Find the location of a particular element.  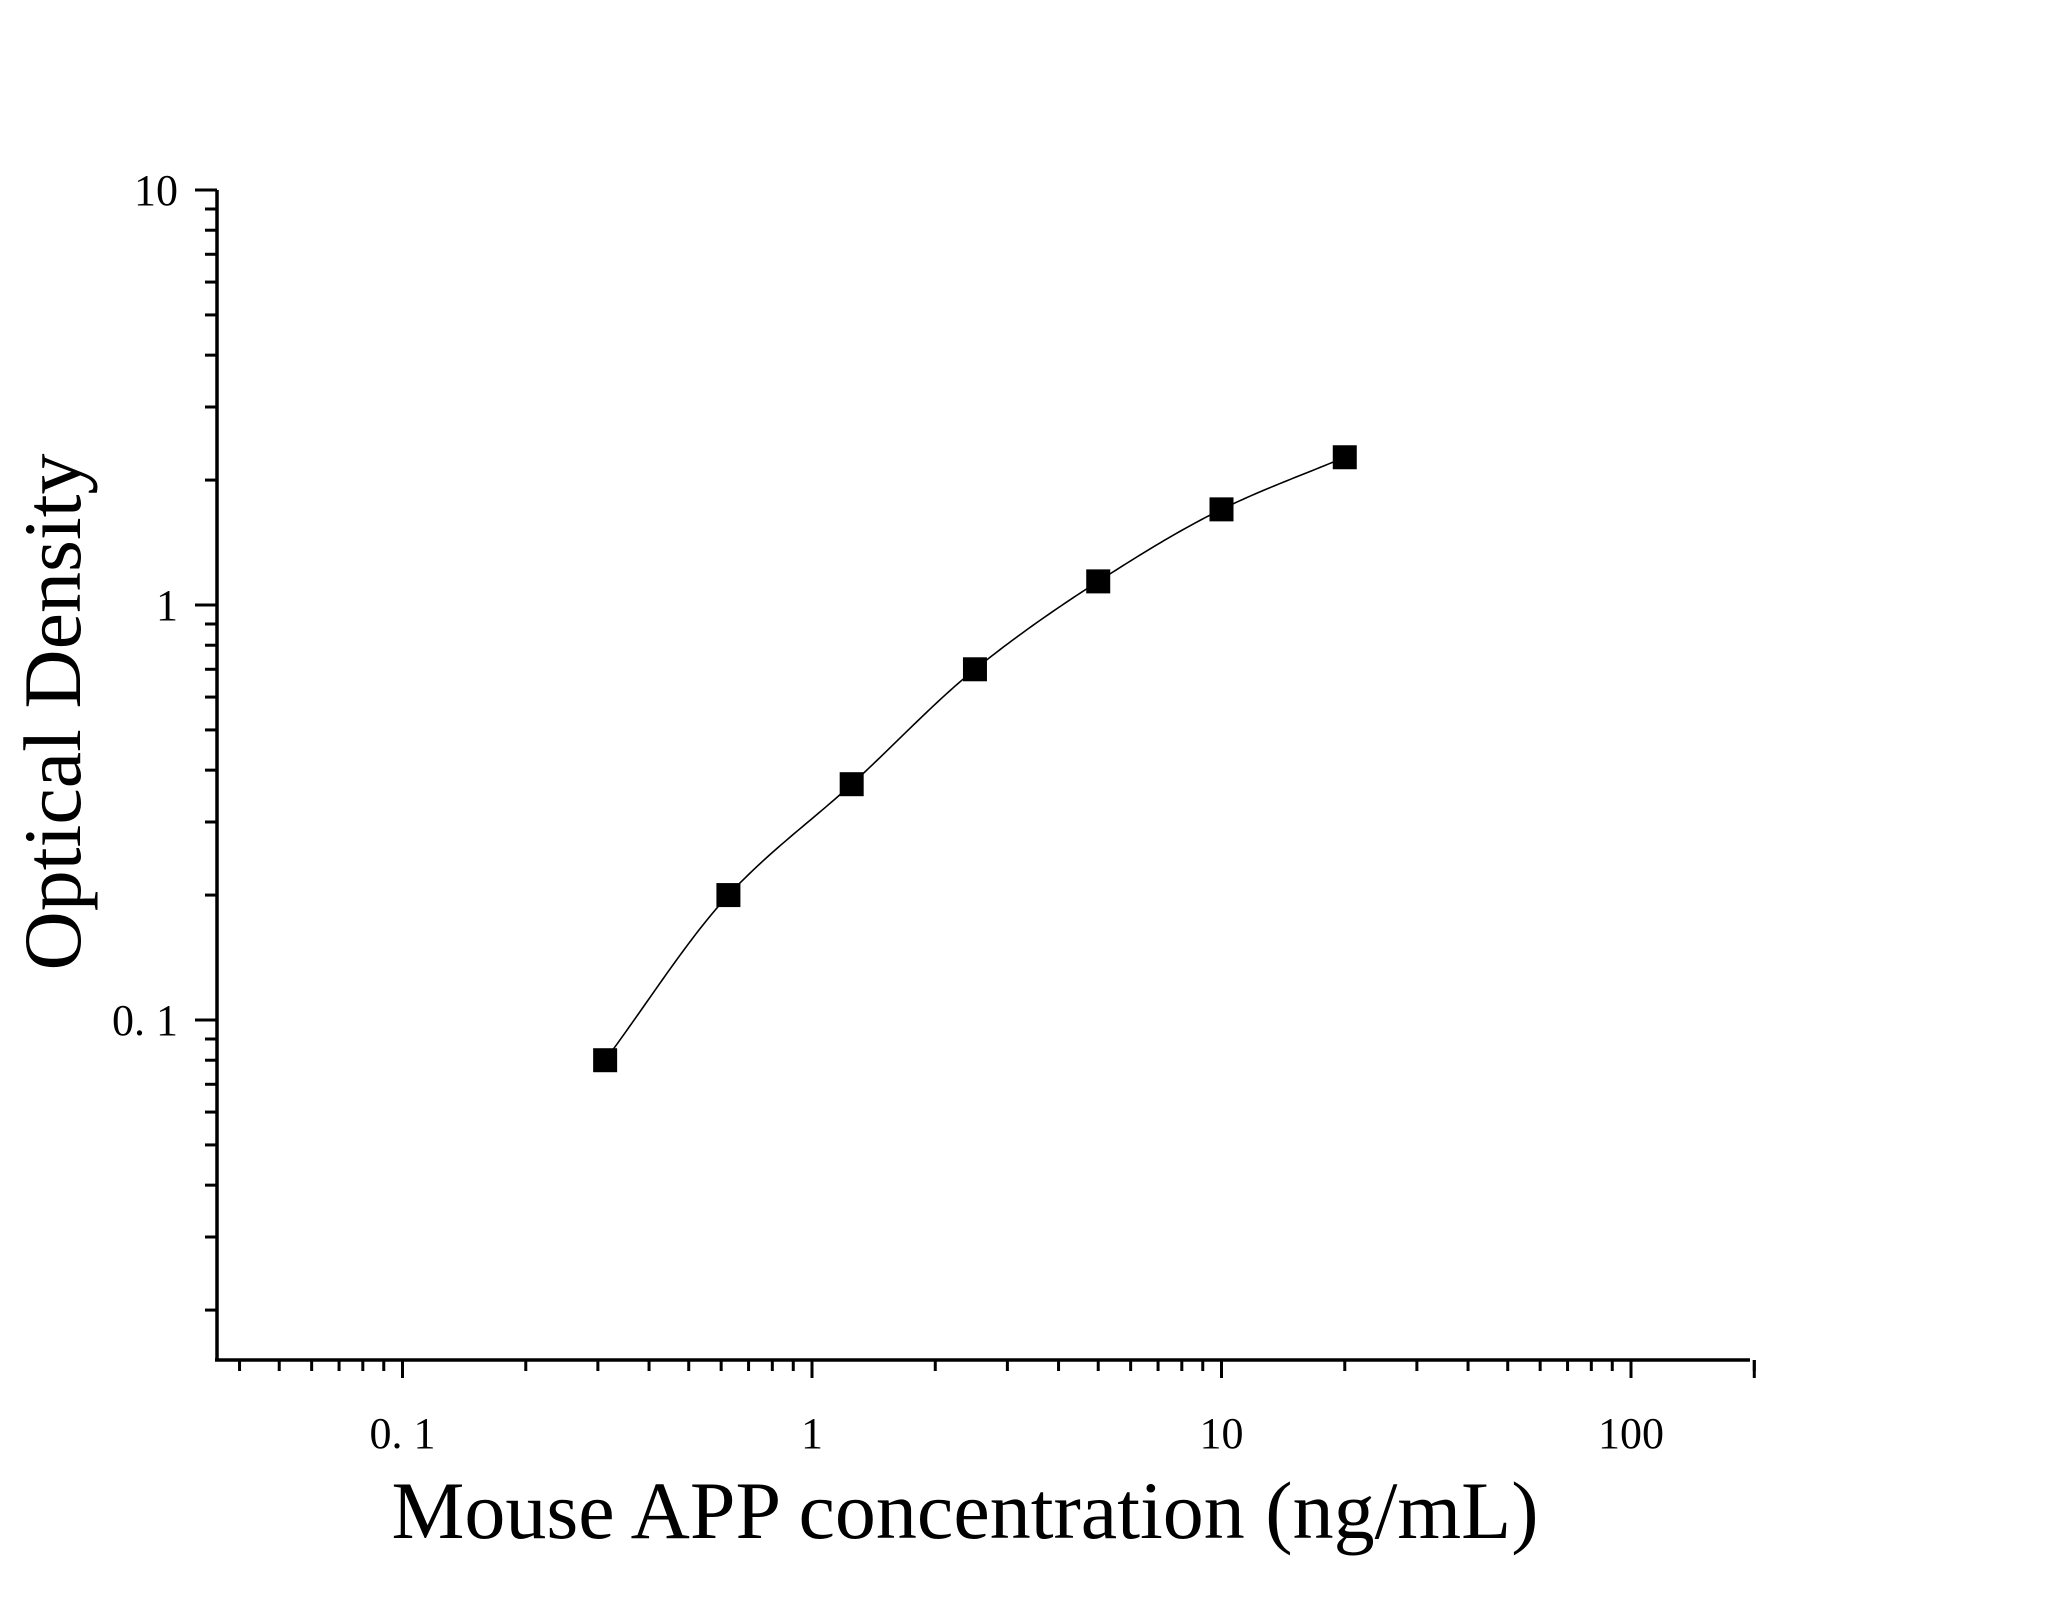

x-axis-tick-labels: 0. 1 1 10 100 is located at coordinates (1017, 1433).